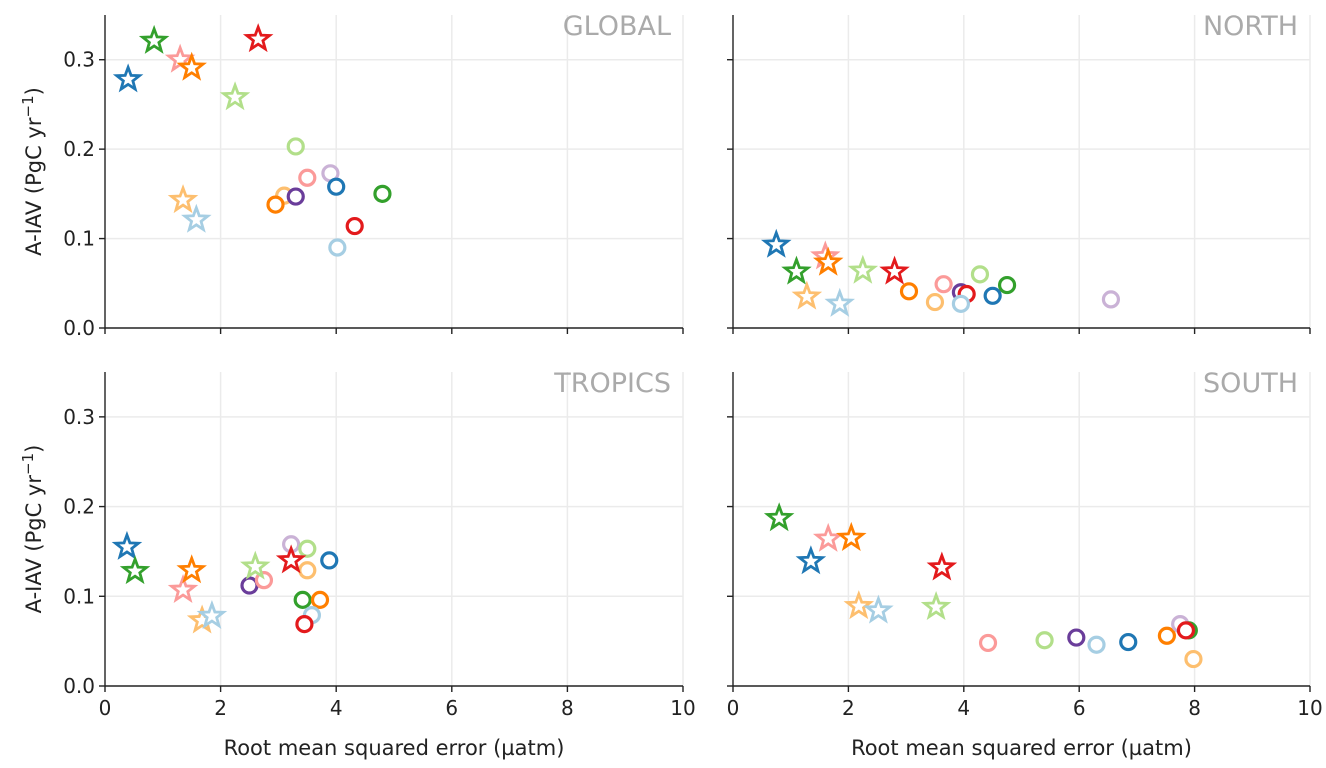  What do you see at coordinates (1250, 26) in the screenshot?
I see `panel-title: NORTH` at bounding box center [1250, 26].